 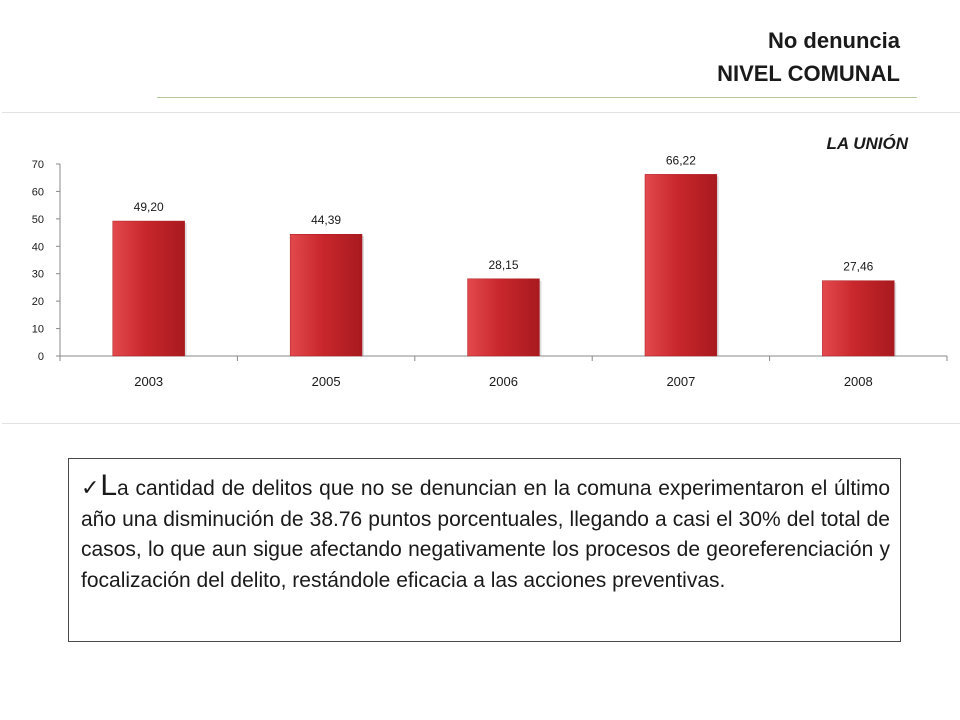 I want to click on checkmark-icon: ✓, so click(x=91, y=488).